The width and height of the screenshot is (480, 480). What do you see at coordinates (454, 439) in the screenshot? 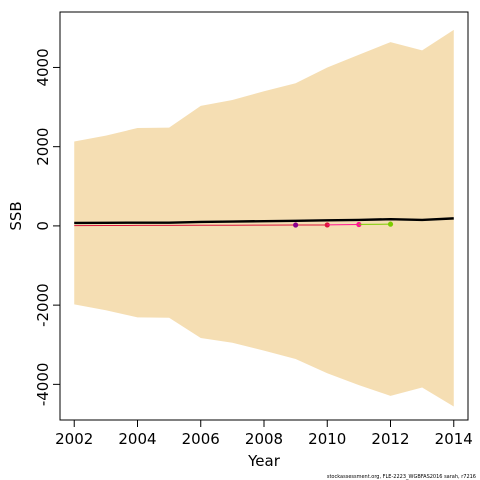
I see `x-tick-label: 2014` at bounding box center [454, 439].